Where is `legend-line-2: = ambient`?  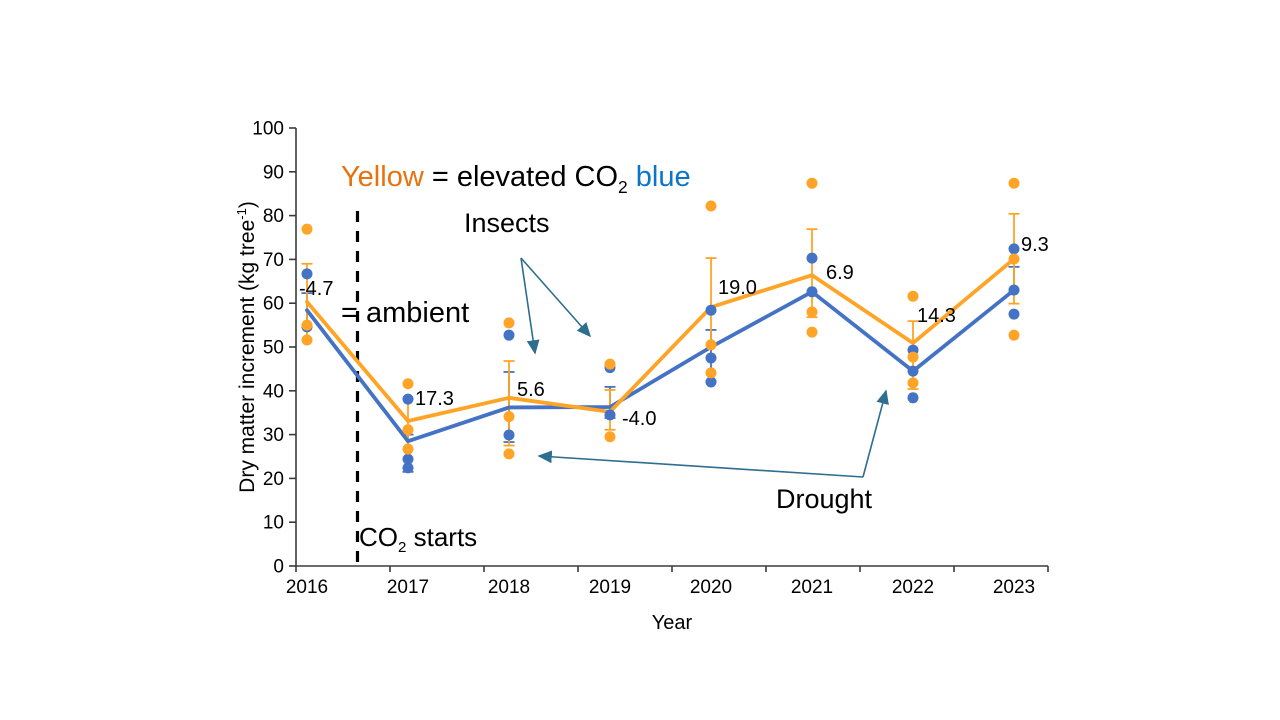
legend-line-2: = ambient is located at coordinates (405, 312).